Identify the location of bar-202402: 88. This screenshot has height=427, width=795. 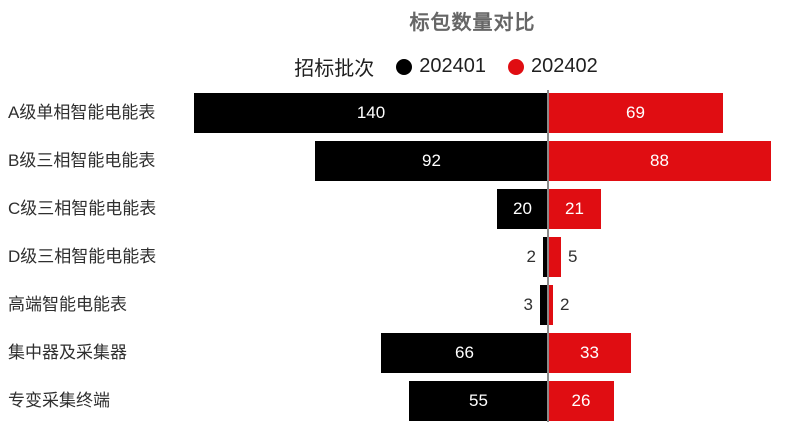
(659, 161).